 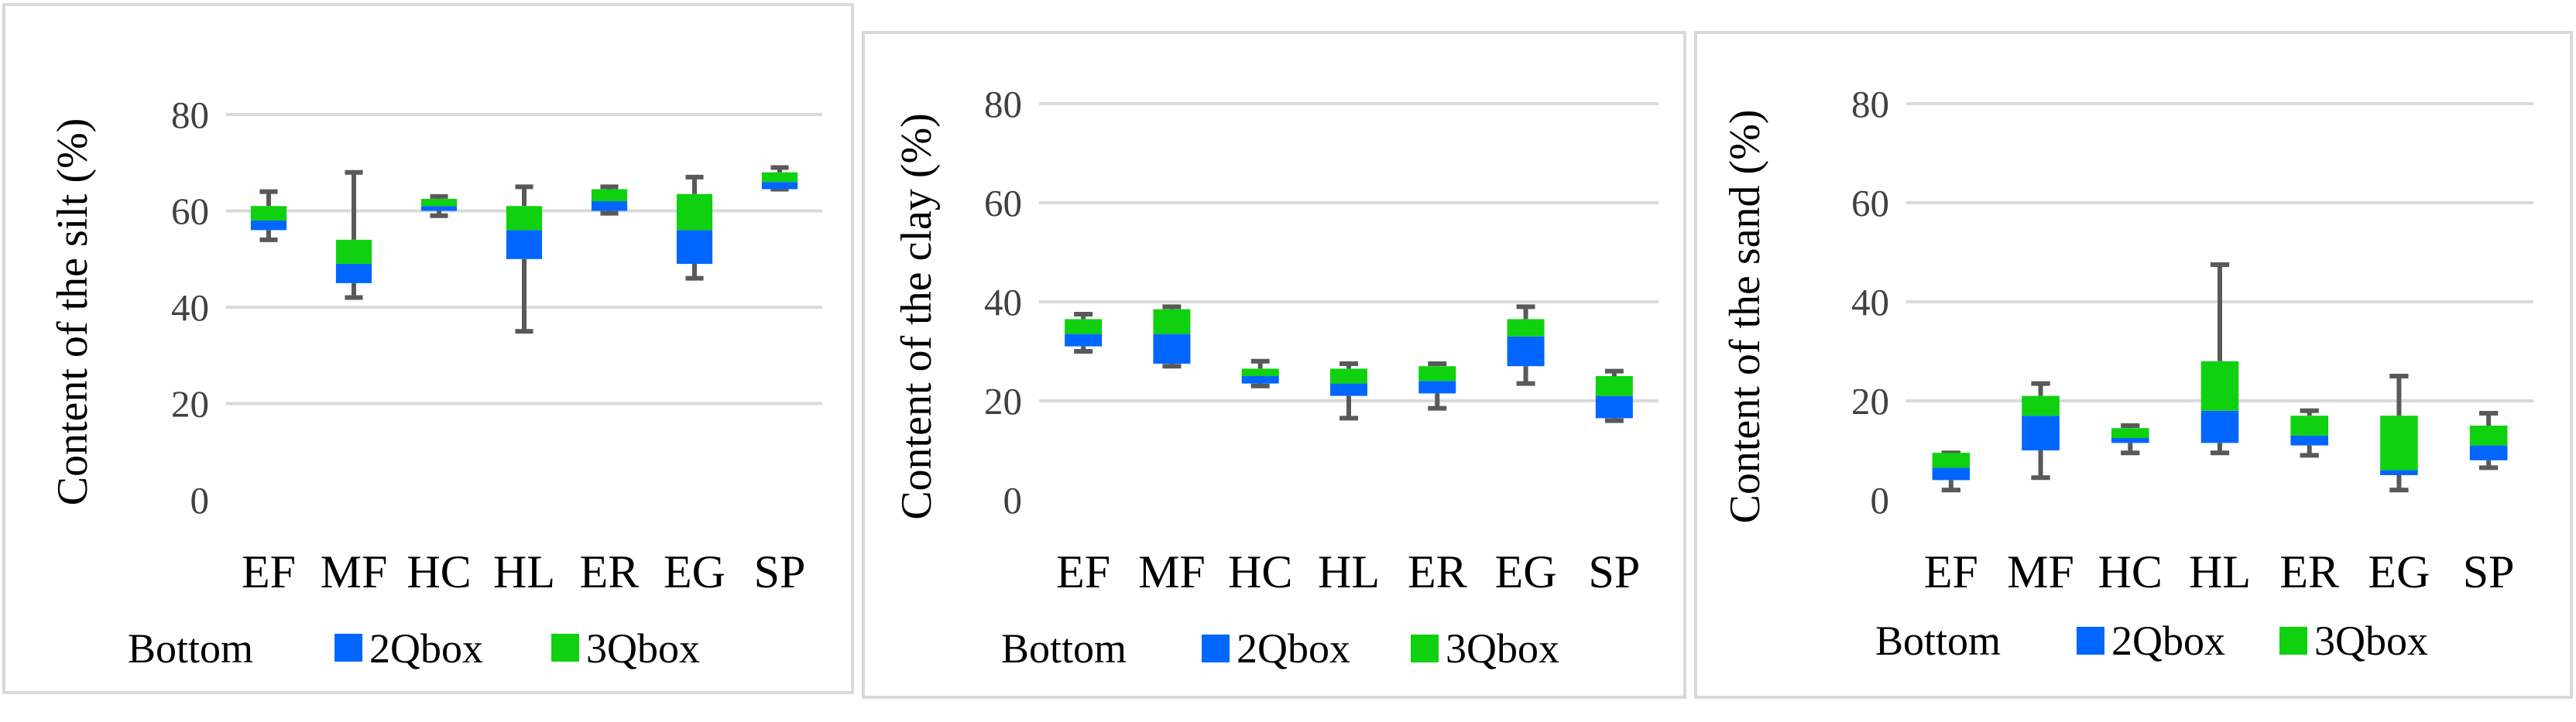 What do you see at coordinates (1745, 317) in the screenshot?
I see `y-axis-label-sand: Content of the sand (%)` at bounding box center [1745, 317].